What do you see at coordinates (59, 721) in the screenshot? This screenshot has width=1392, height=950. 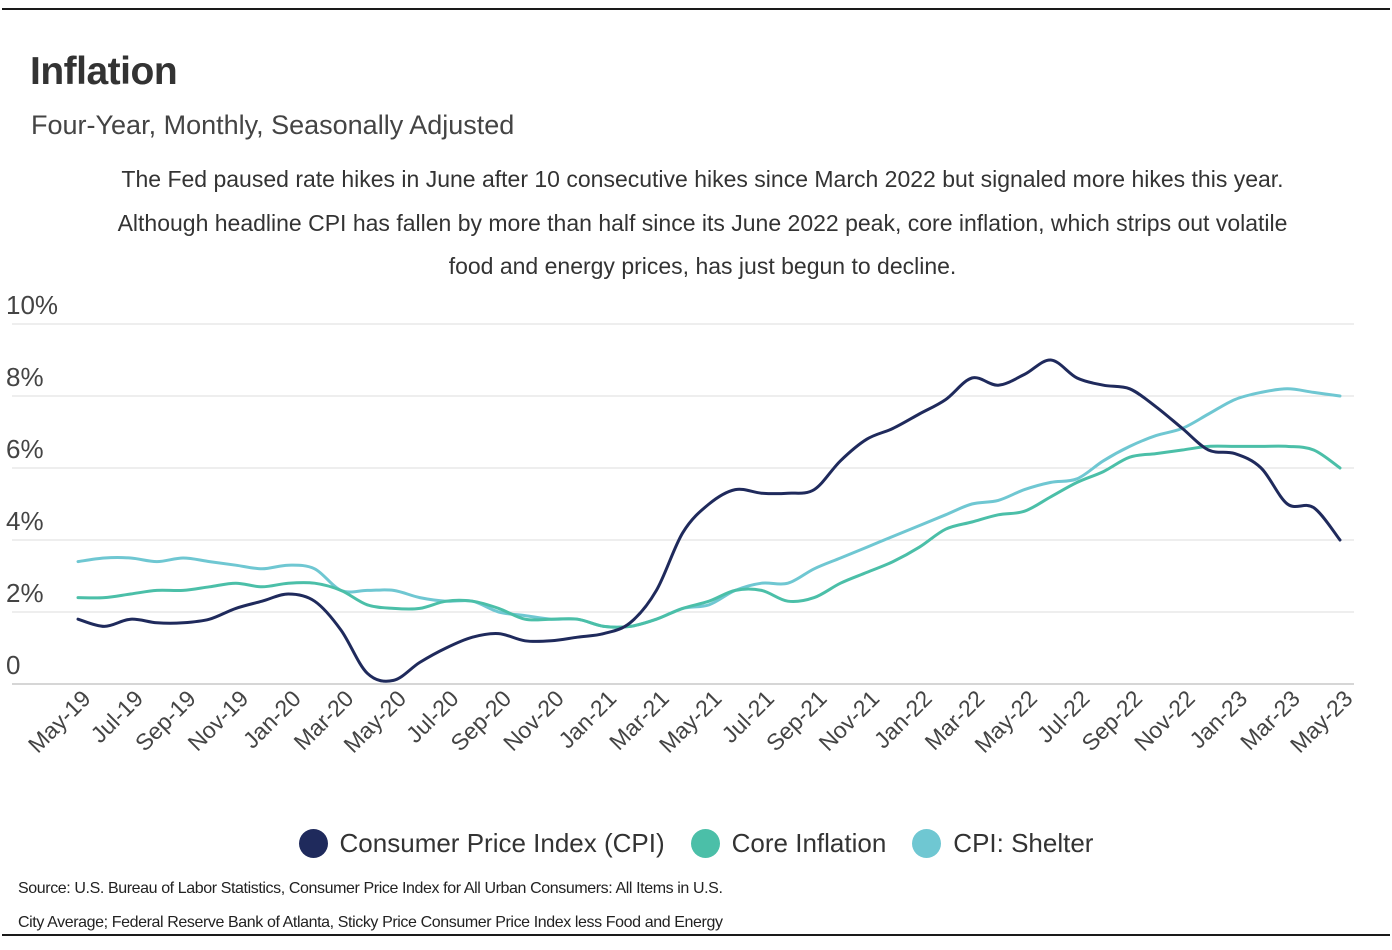 I see `x-tick-label: May-19` at bounding box center [59, 721].